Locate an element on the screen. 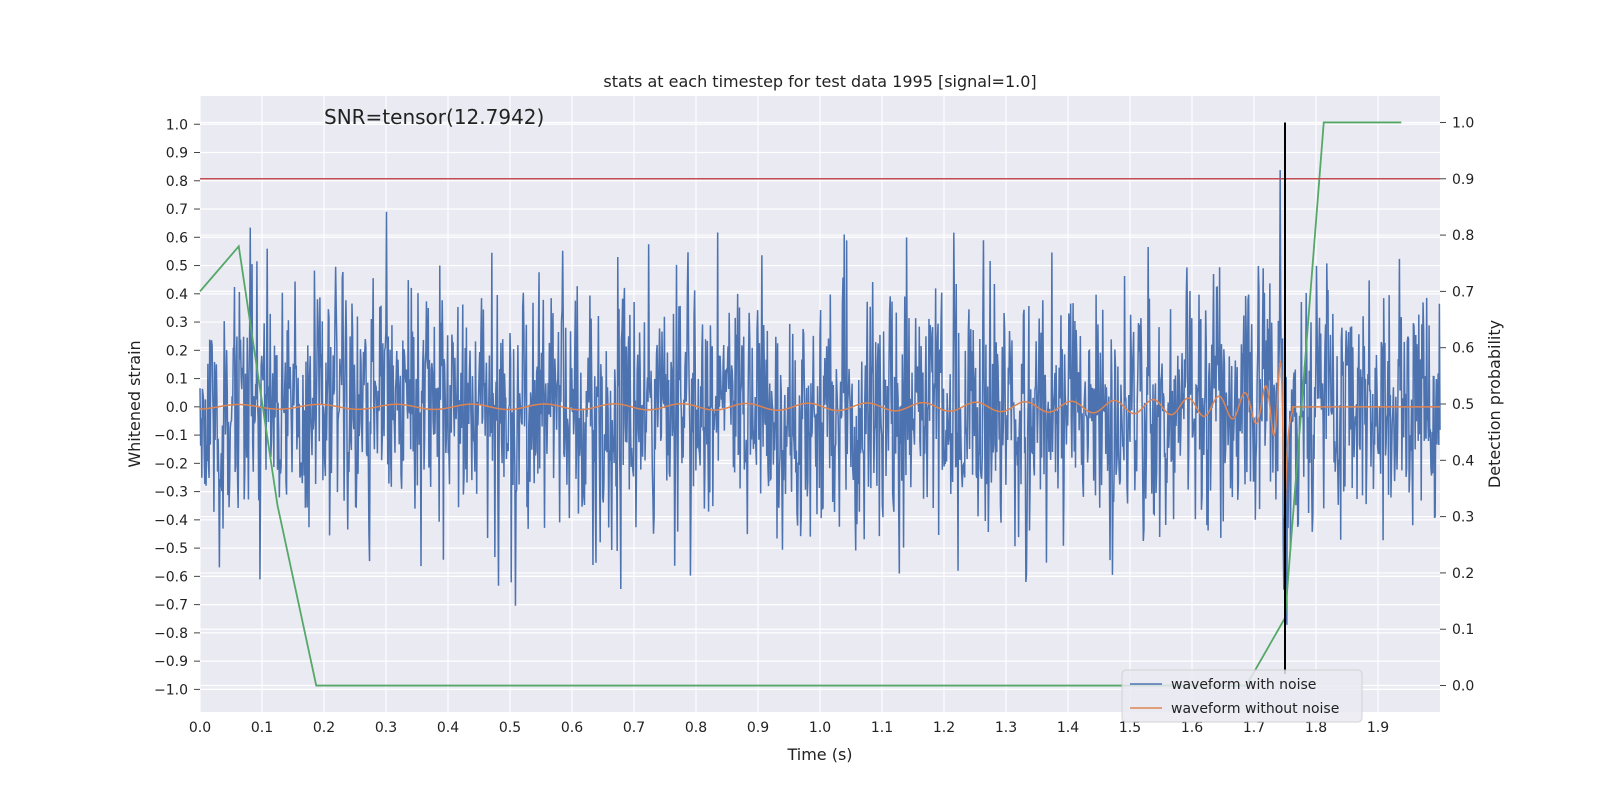 This screenshot has width=1600, height=800. x-tick-label: 1.0 is located at coordinates (820, 728).